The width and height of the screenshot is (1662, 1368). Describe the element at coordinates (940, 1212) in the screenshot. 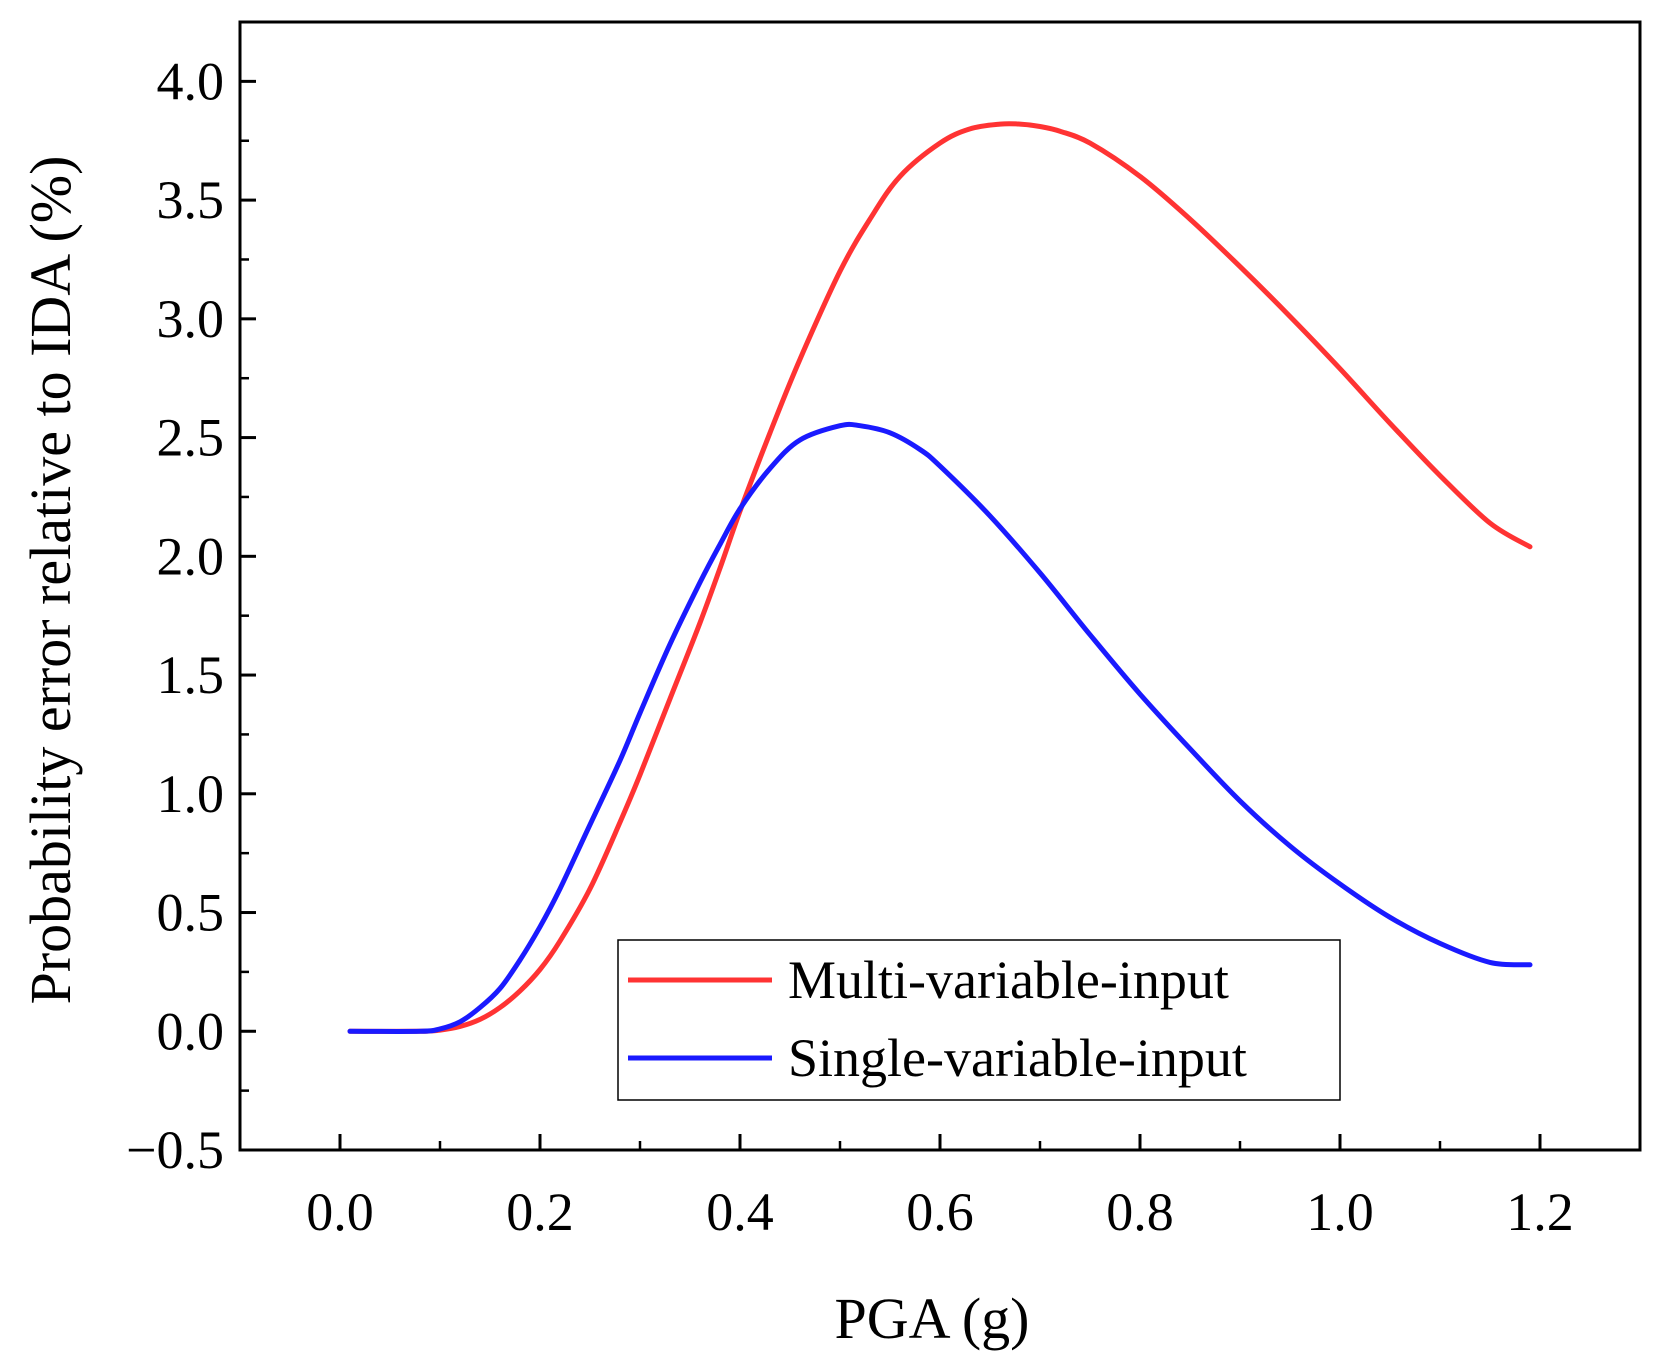

I see `x-tick-label: 0.6` at that location.